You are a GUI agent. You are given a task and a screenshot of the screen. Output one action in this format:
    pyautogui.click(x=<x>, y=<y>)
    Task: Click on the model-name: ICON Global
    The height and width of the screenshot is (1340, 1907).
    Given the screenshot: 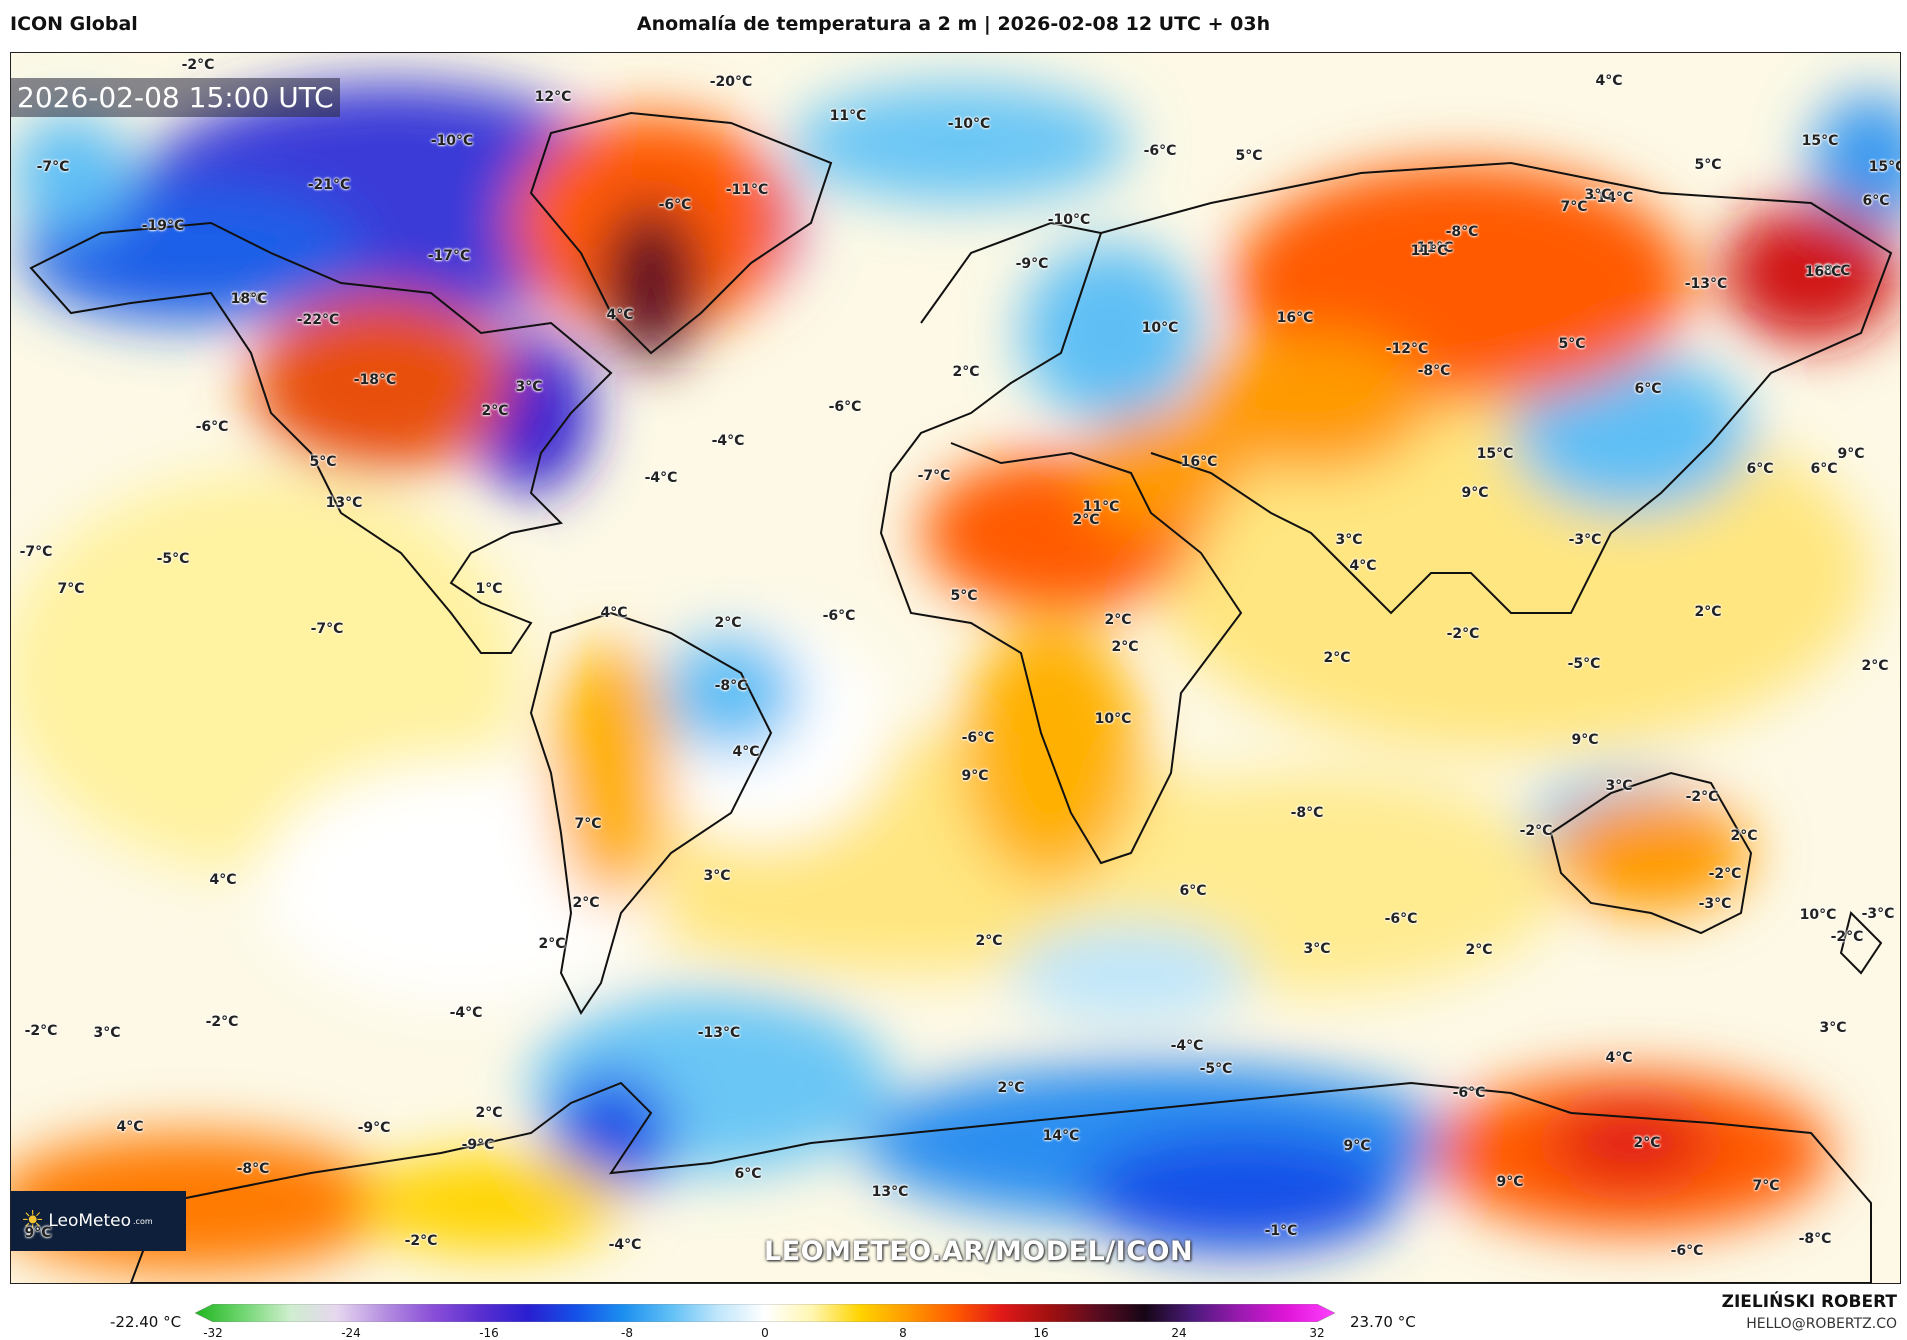 What is the action you would take?
    pyautogui.click(x=74, y=24)
    